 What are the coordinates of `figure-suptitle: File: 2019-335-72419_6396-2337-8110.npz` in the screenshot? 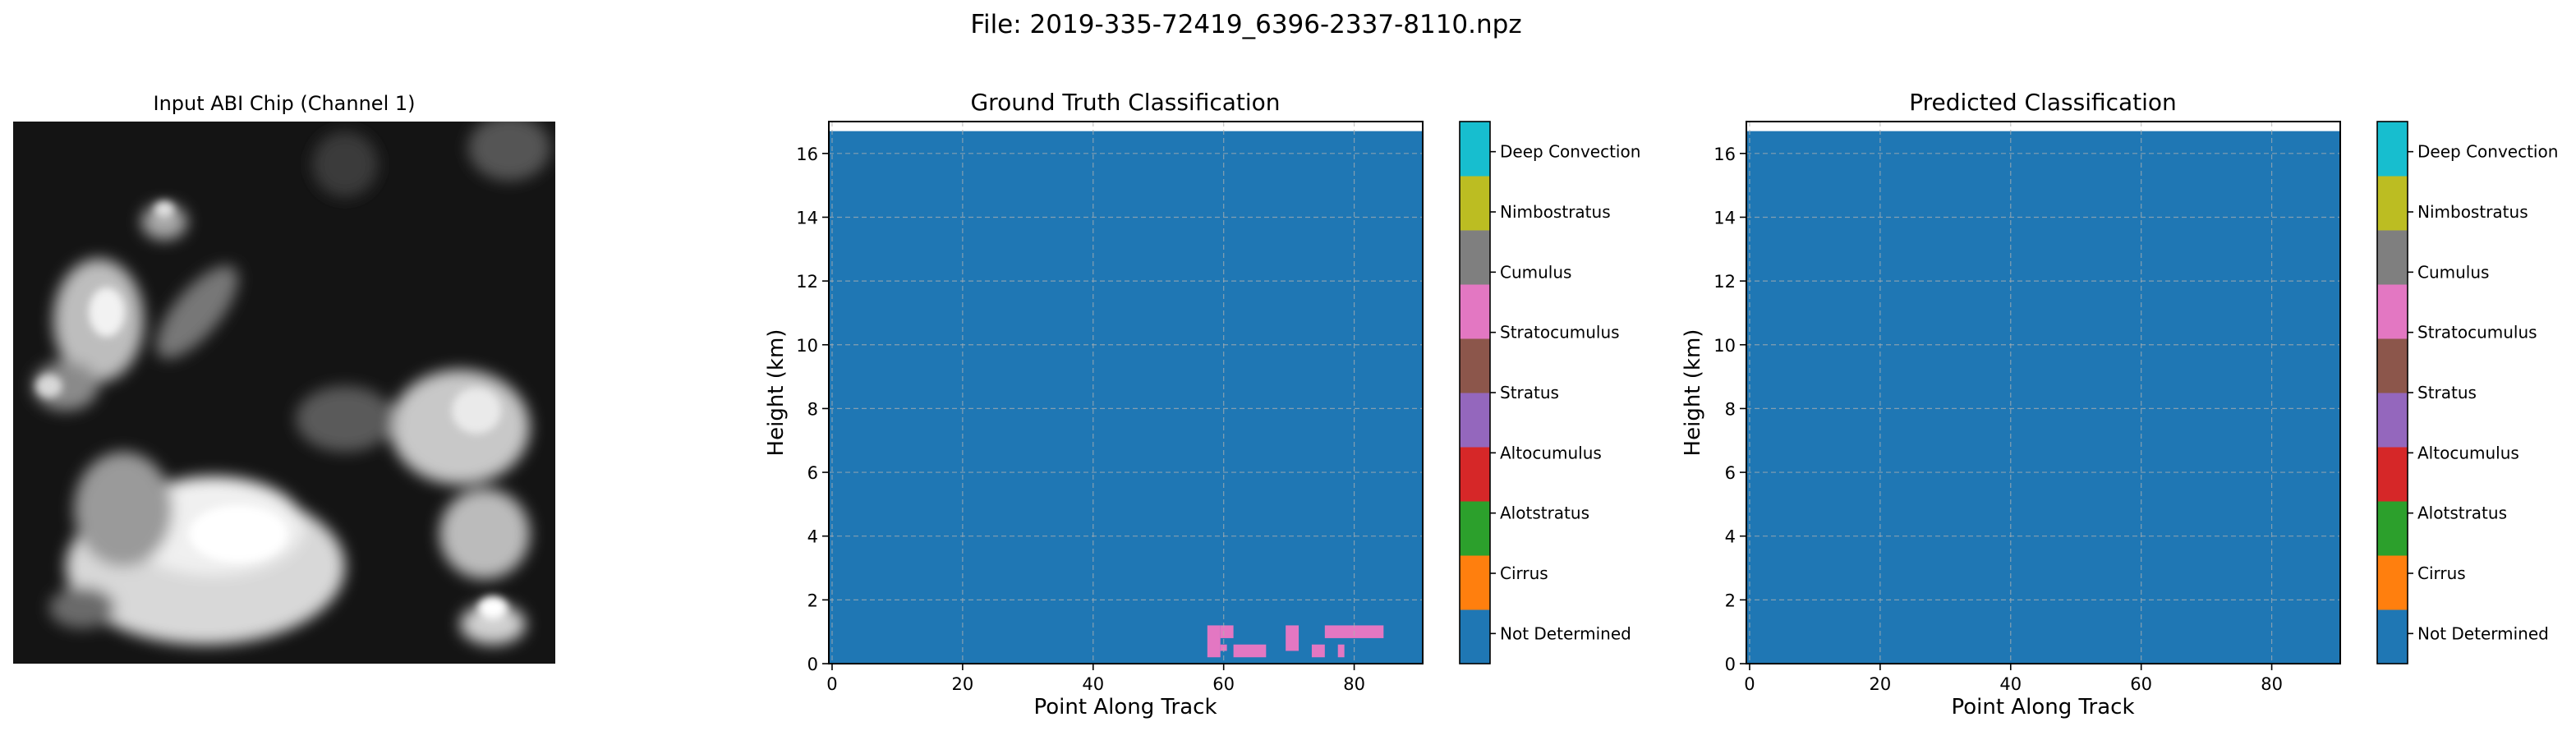 It's located at (1245, 24).